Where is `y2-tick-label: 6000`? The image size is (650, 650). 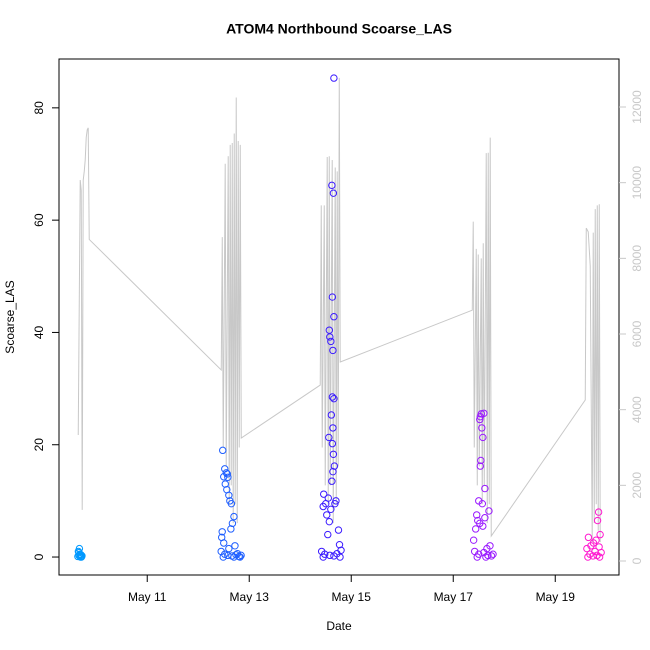
y2-tick-label: 6000 is located at coordinates (637, 333).